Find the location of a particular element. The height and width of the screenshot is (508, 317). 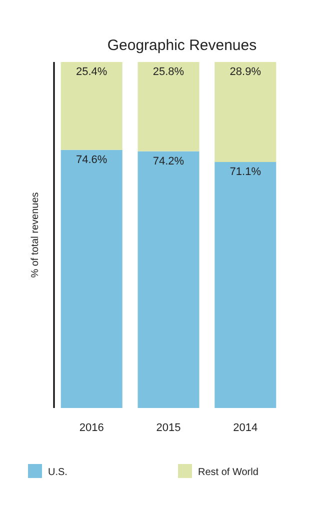

data-label: 74.6% is located at coordinates (92, 160).